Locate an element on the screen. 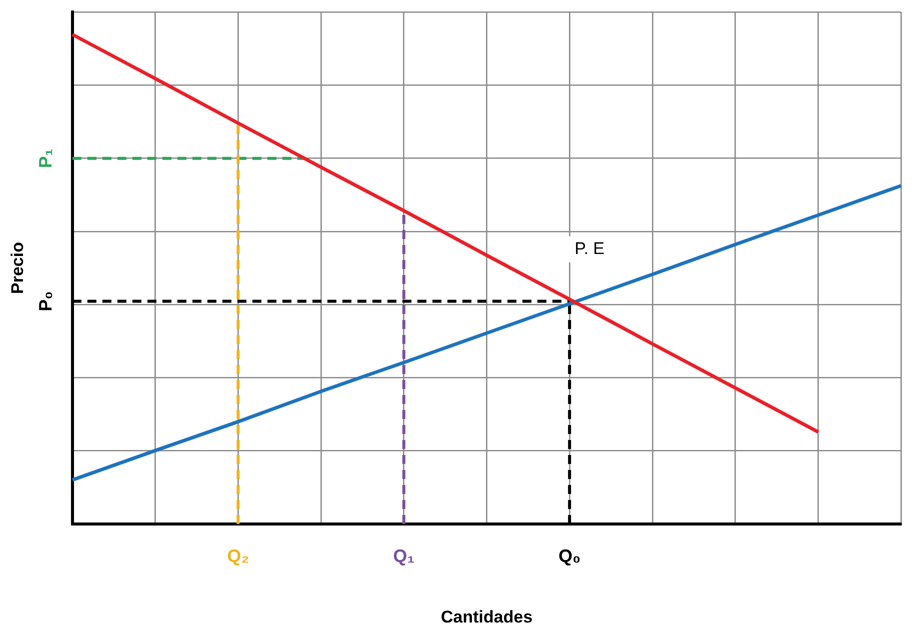  x-axis-title: Cantidades is located at coordinates (486, 616).